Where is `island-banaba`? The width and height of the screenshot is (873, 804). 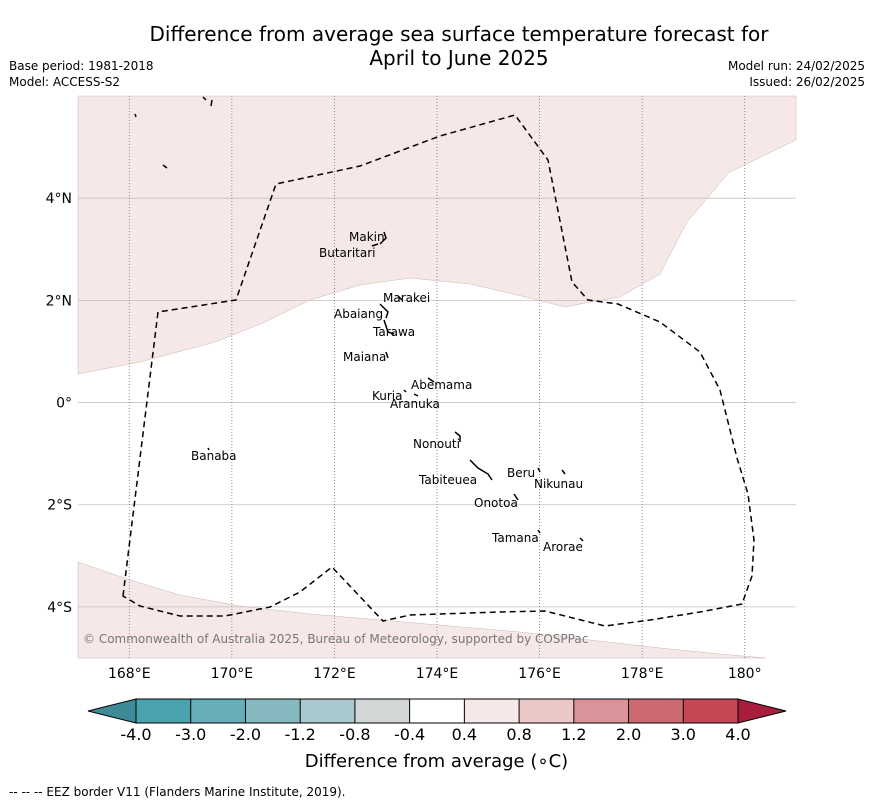
island-banaba is located at coordinates (208, 449).